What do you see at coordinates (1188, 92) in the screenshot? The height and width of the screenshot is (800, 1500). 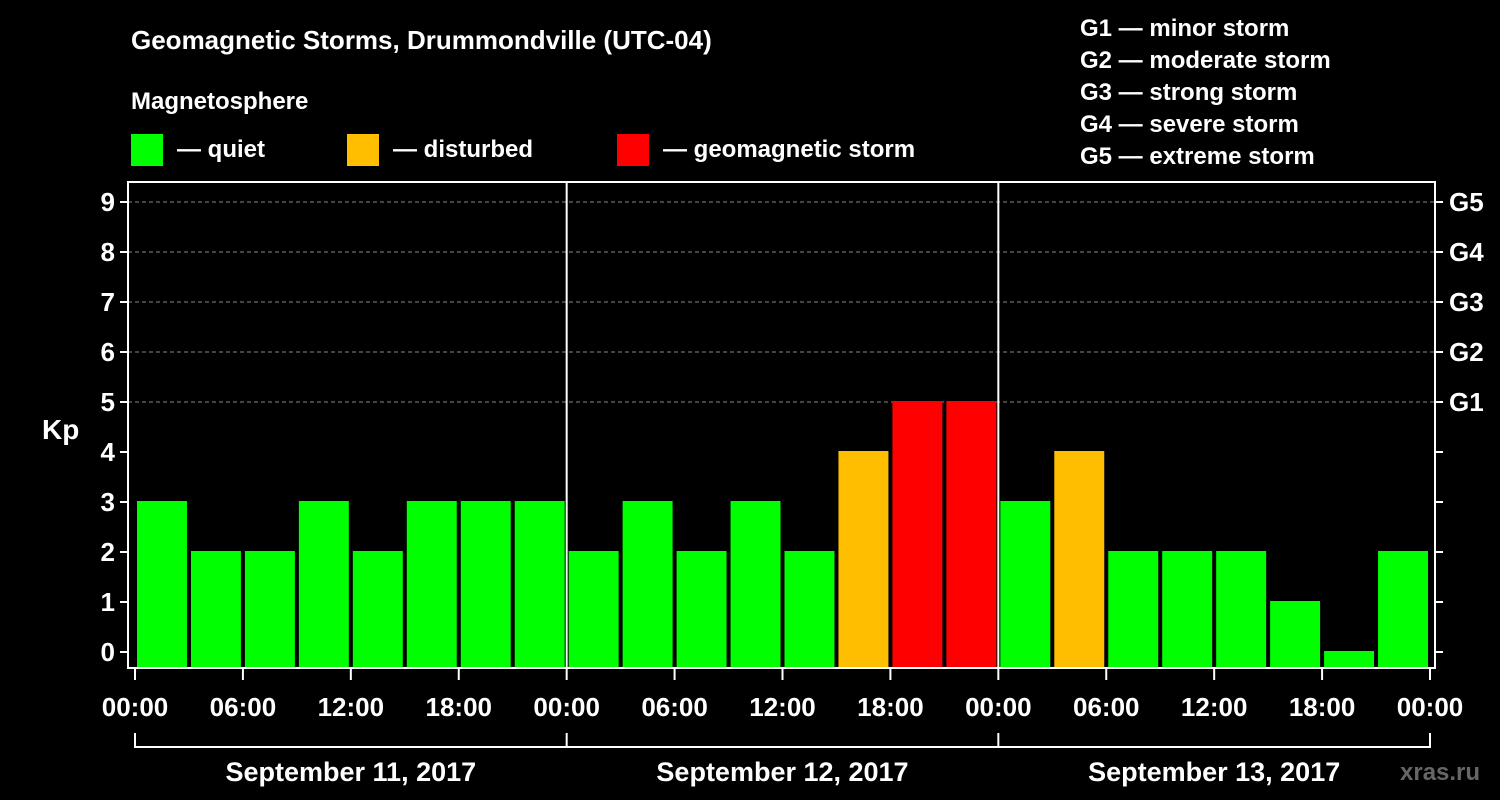 I see `storm-scale-g3: G3 — strong storm` at bounding box center [1188, 92].